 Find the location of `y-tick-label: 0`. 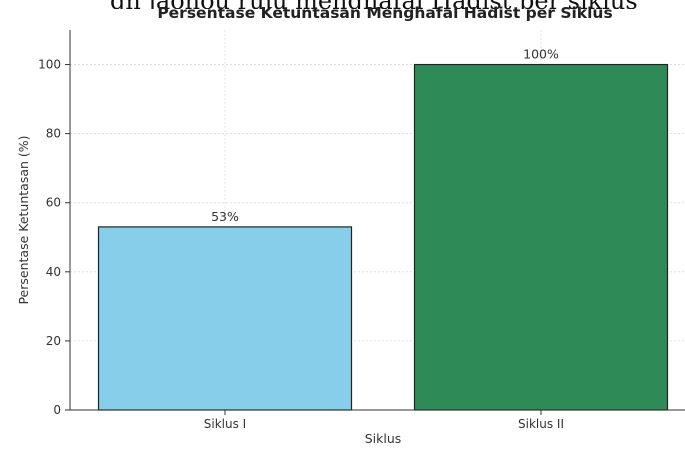

y-tick-label: 0 is located at coordinates (57, 410).